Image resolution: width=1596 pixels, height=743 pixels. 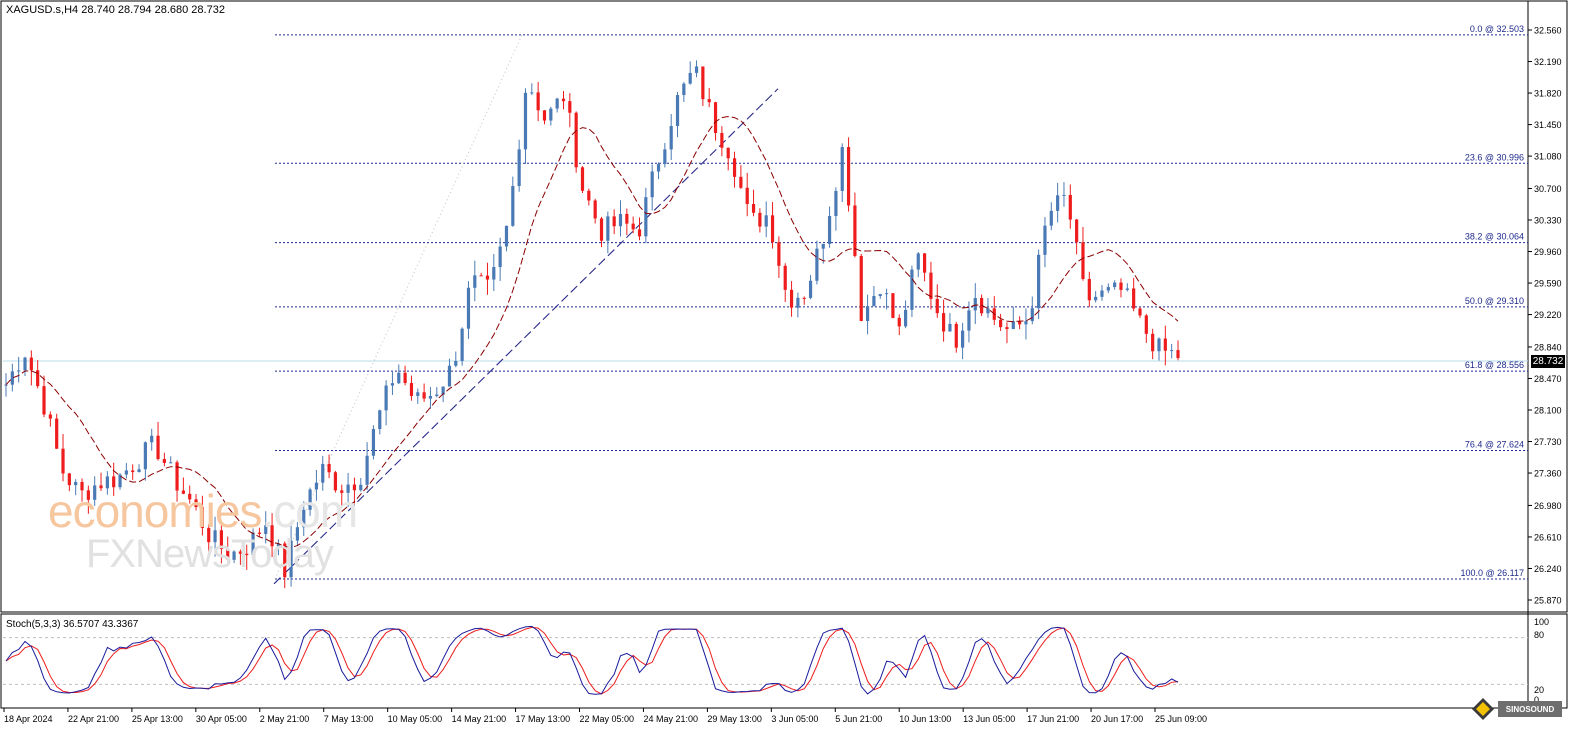 I want to click on x-tick-label: 13 Jun 05:00, so click(x=989, y=719).